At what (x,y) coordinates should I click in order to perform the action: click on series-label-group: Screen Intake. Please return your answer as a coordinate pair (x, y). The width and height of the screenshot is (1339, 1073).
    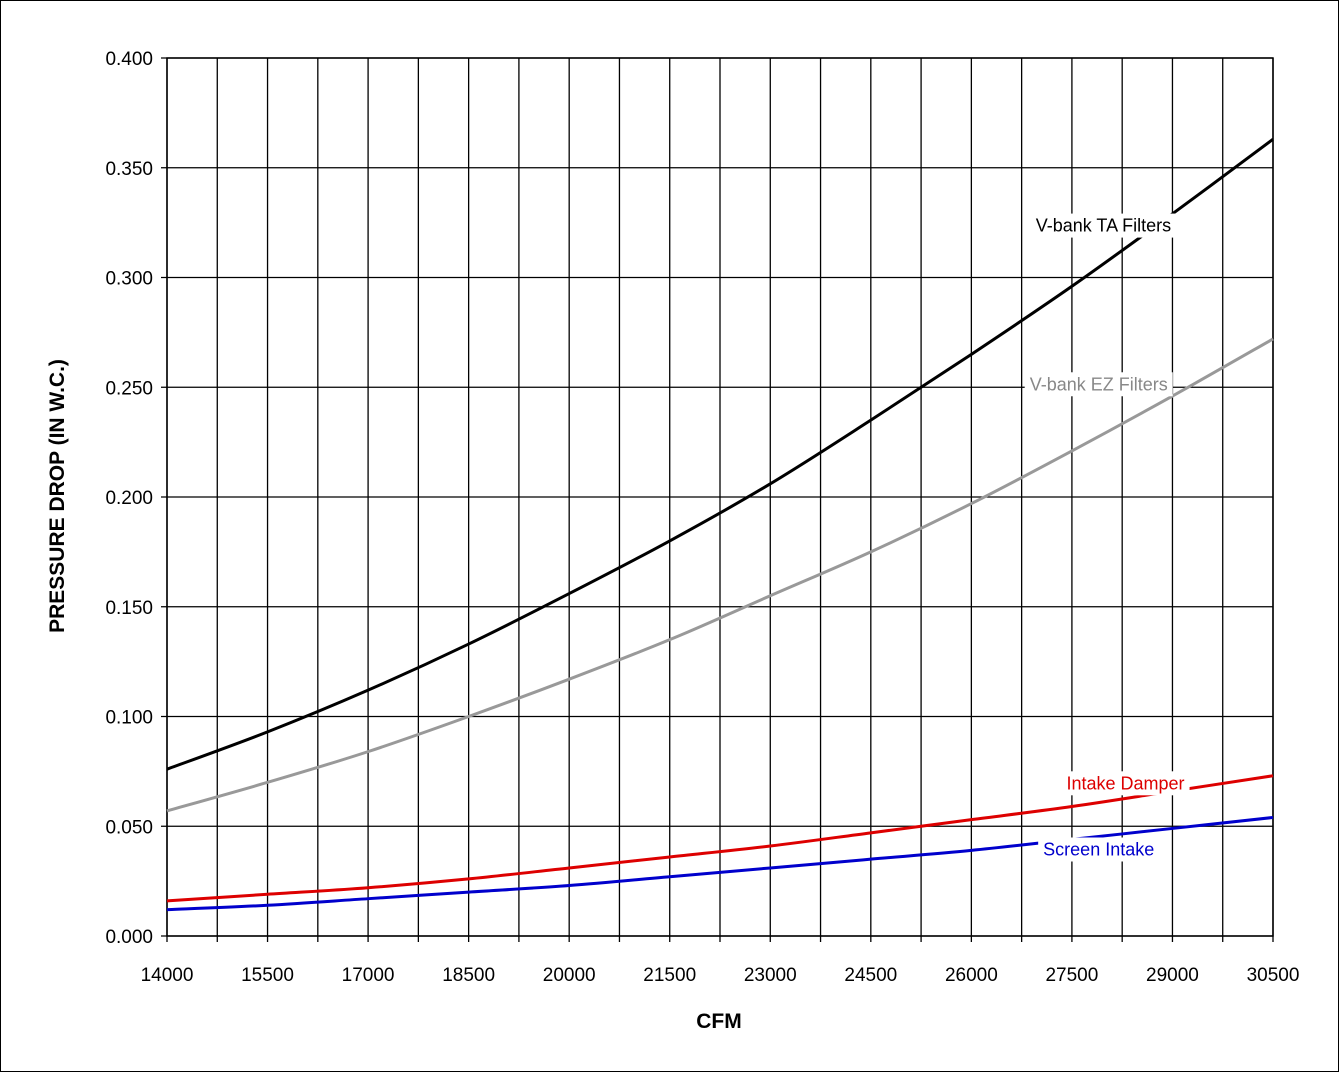
    Looking at the image, I should click on (1099, 849).